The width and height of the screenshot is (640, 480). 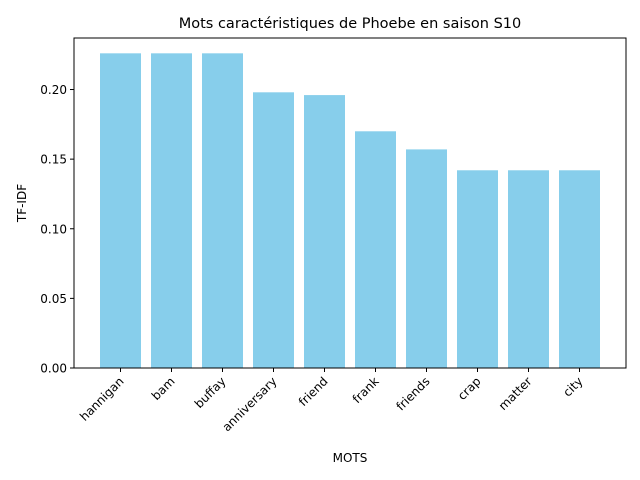 What do you see at coordinates (515, 393) in the screenshot?
I see `x-tick-label: matter` at bounding box center [515, 393].